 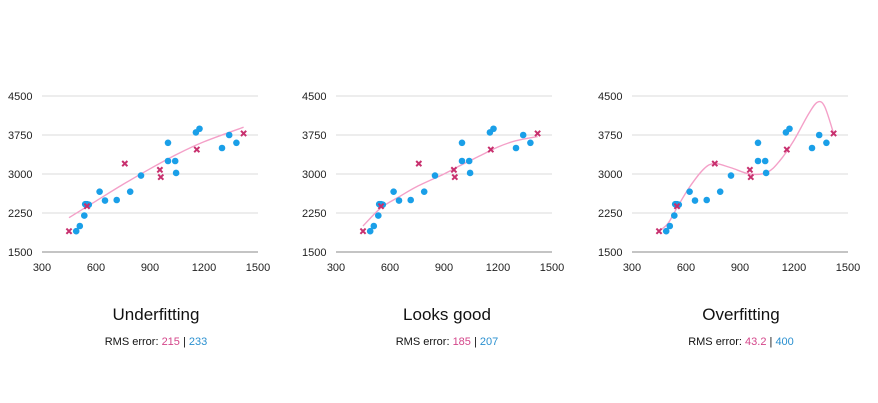 What do you see at coordinates (198, 342) in the screenshot?
I see `rms-train-value: 233` at bounding box center [198, 342].